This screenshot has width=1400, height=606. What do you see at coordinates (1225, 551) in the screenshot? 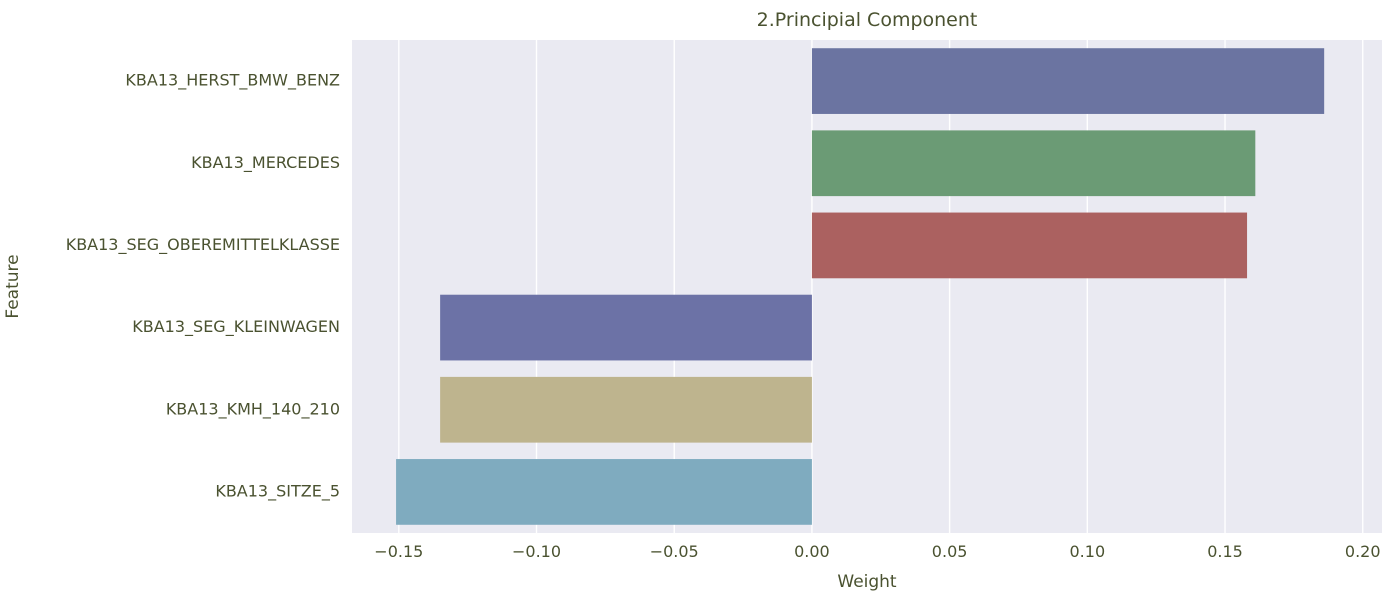
I see `x-tick-label: 0.15` at bounding box center [1225, 551].